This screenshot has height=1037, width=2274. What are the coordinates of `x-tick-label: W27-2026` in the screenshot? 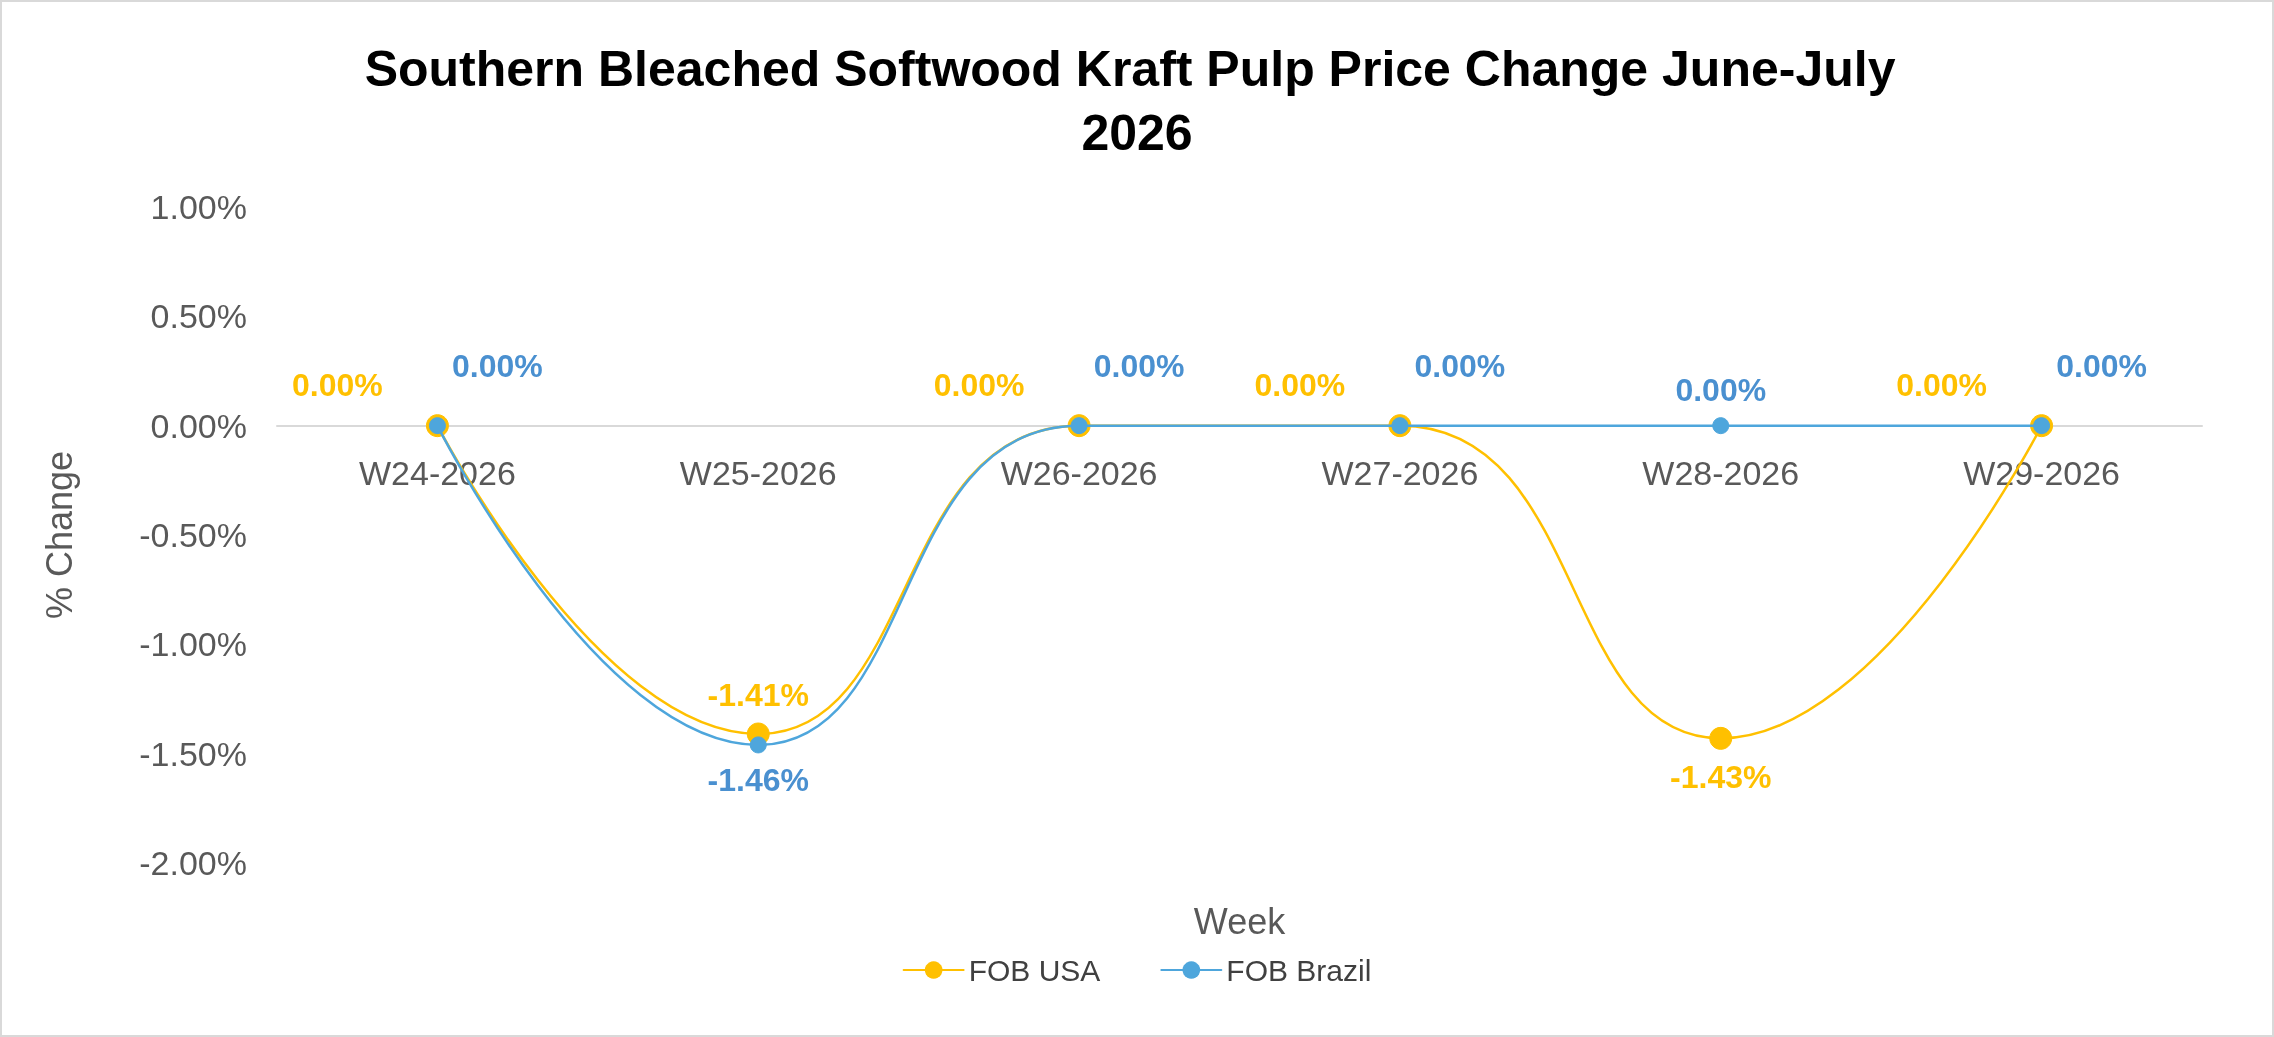 It's located at (1400, 472).